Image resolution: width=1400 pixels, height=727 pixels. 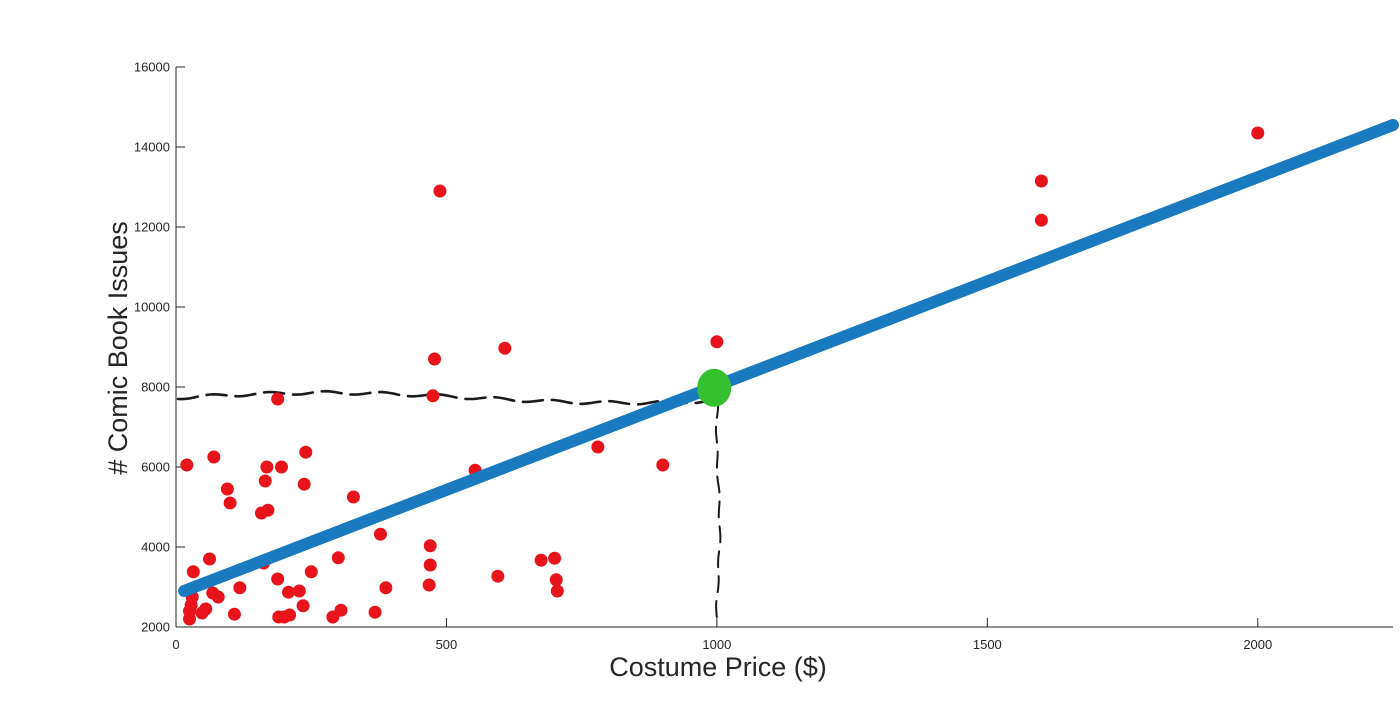 I want to click on highlight-point, so click(x=714, y=387).